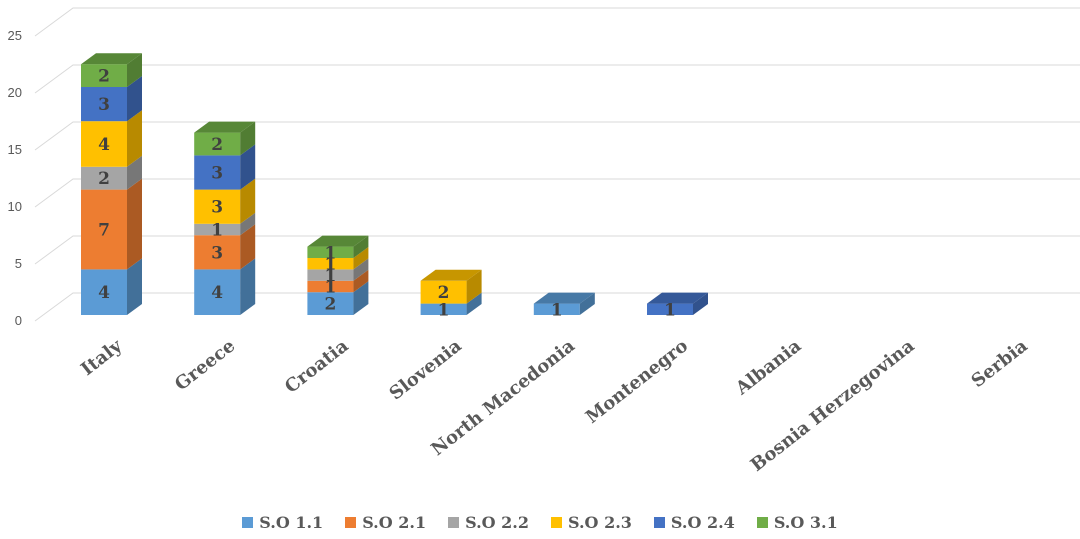 Image resolution: width=1080 pixels, height=539 pixels. Describe the element at coordinates (101, 357) in the screenshot. I see `category-label: Italy` at that location.